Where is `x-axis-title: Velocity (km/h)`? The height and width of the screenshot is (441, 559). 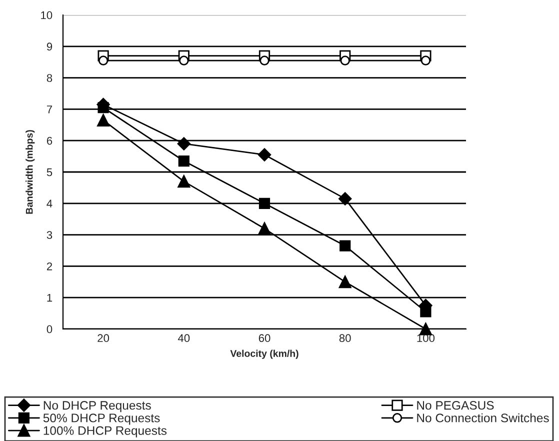
x-axis-title: Velocity (km/h) is located at coordinates (264, 354).